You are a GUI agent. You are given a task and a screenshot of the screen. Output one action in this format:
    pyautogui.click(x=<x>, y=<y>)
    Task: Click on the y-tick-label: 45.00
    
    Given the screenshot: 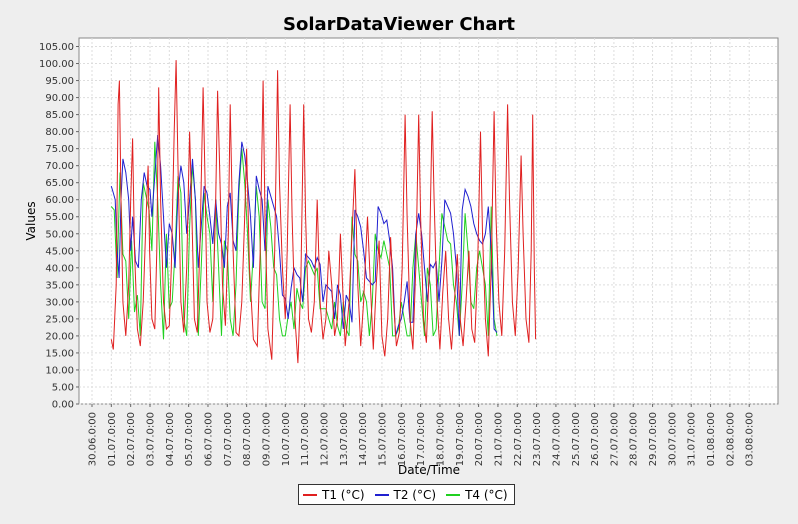 What is the action you would take?
    pyautogui.click(x=59, y=251)
    